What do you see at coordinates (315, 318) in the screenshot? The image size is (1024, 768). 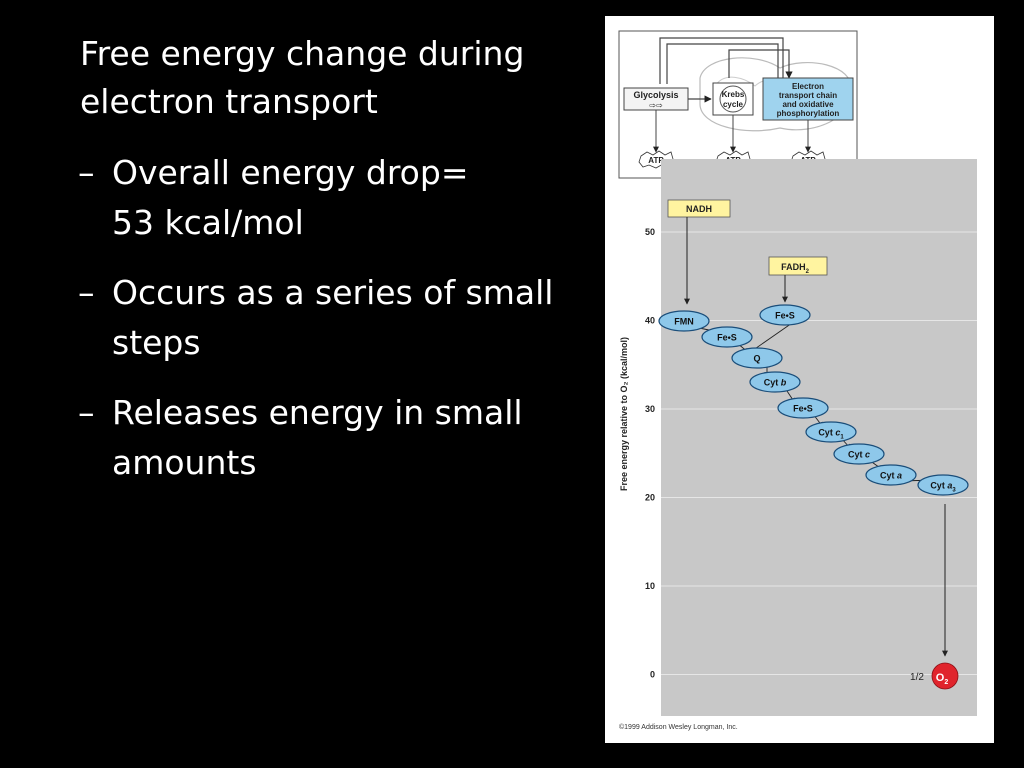 I see `bullet-series-of-steps: – Occurs as a series of small steps` at bounding box center [315, 318].